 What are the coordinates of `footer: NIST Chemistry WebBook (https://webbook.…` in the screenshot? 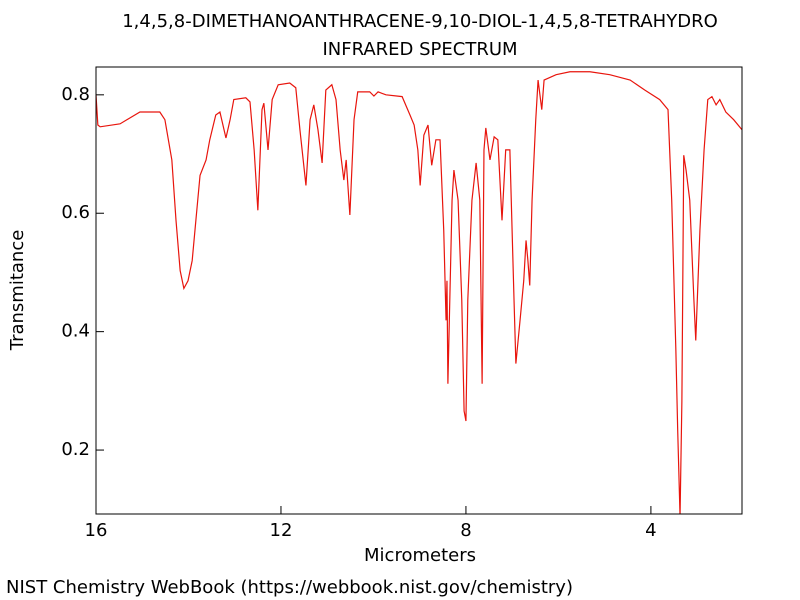 It's located at (289, 587).